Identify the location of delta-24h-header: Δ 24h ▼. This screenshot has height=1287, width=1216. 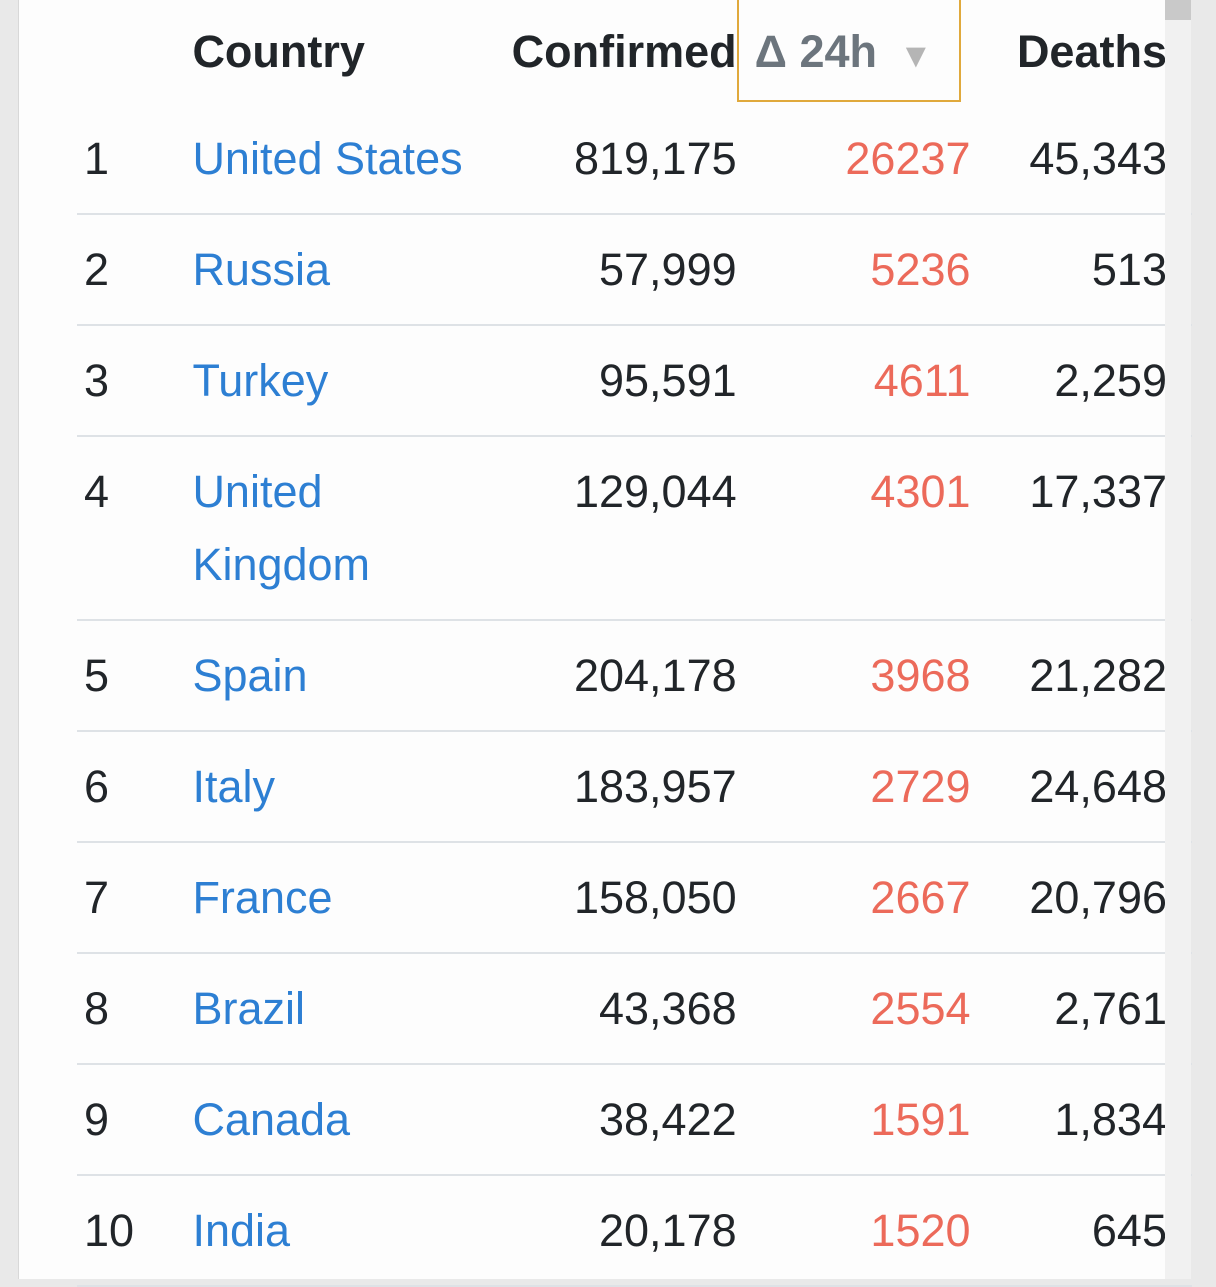
(862, 52).